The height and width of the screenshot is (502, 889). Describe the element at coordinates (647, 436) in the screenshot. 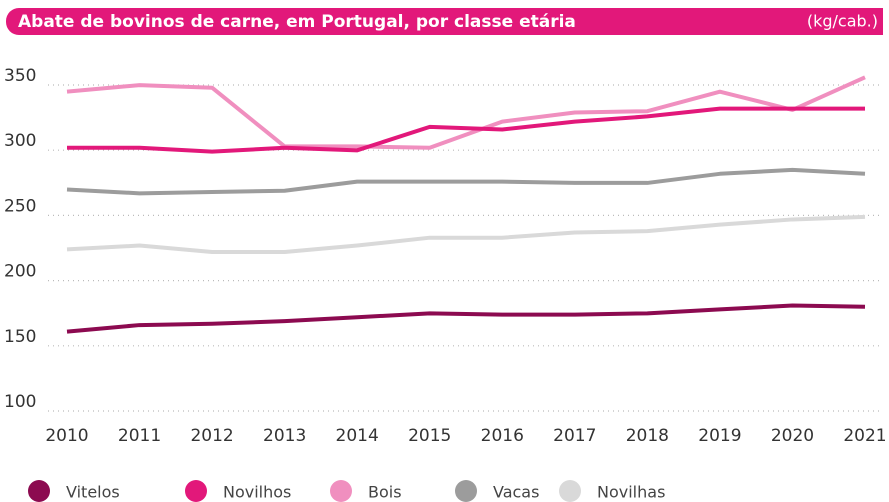

I see `x-tick-label: 2018` at that location.